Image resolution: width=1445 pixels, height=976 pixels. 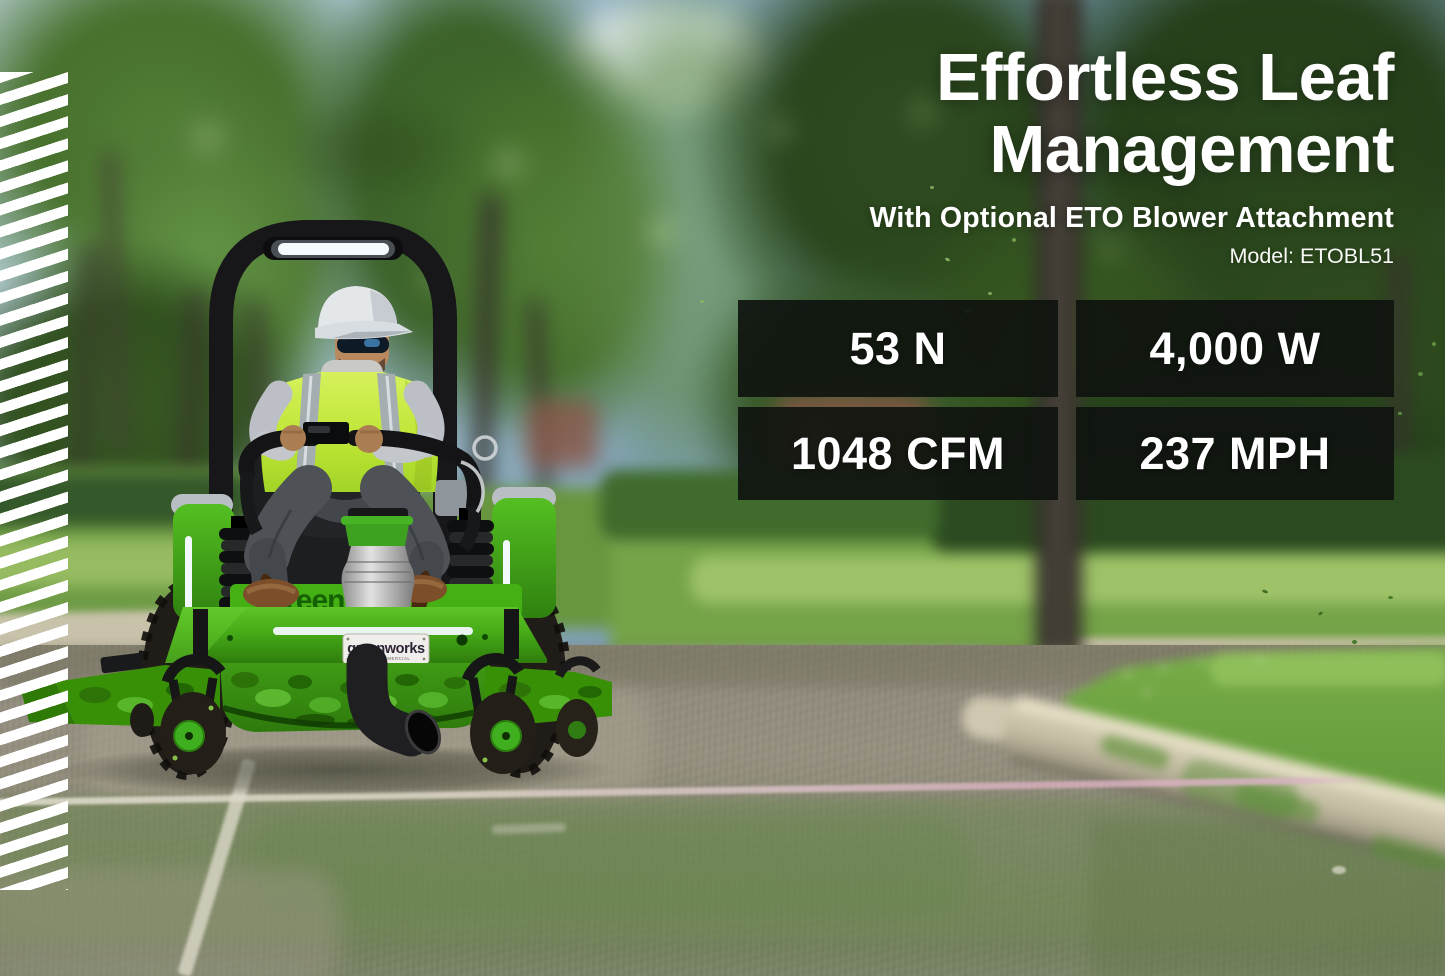 I want to click on building-blur, so click(x=562, y=434).